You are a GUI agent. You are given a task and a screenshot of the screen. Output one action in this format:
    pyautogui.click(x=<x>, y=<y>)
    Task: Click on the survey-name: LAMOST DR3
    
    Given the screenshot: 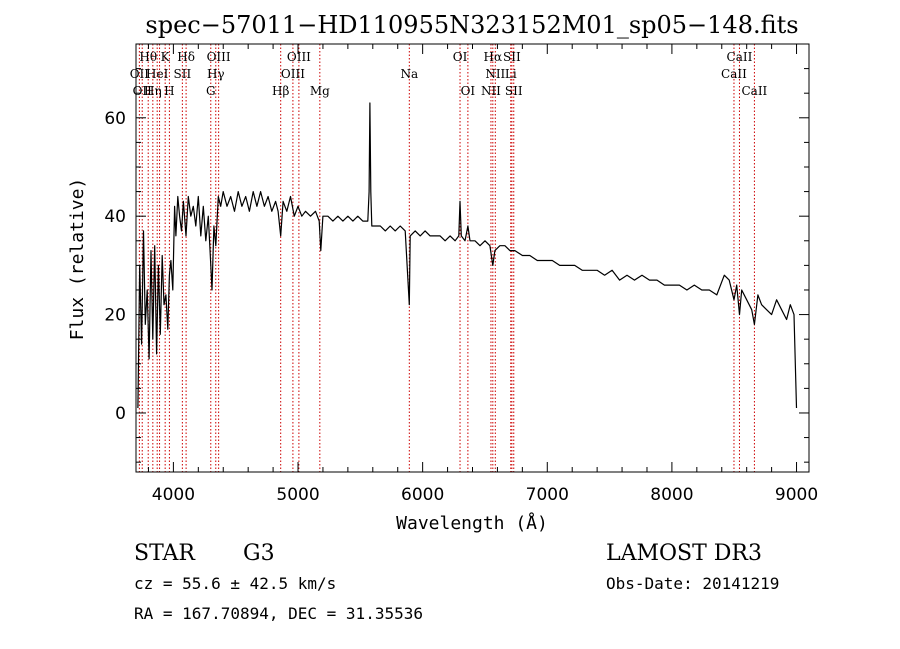 What is the action you would take?
    pyautogui.click(x=684, y=553)
    